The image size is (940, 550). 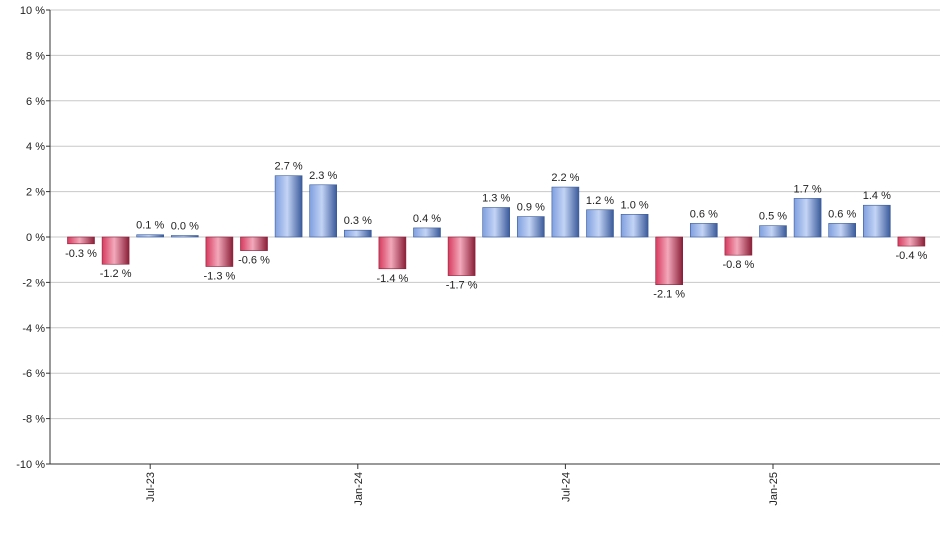 What do you see at coordinates (531, 208) in the screenshot?
I see `data-label: 0.9 %` at bounding box center [531, 208].